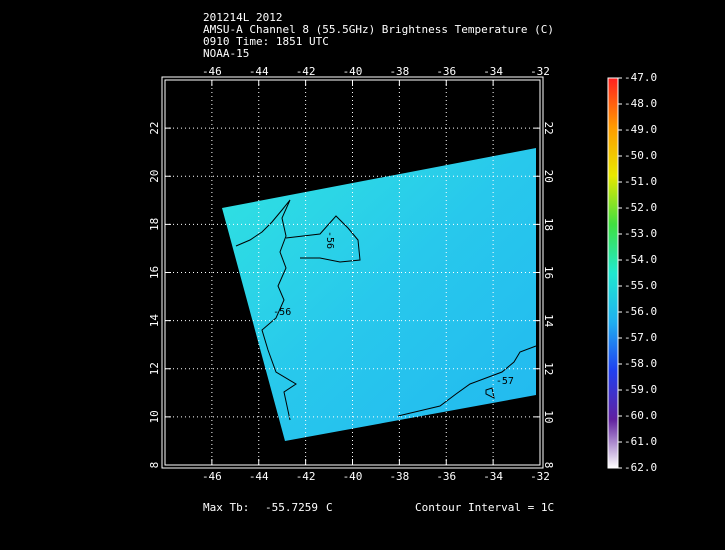 The height and width of the screenshot is (550, 725). Describe the element at coordinates (640, 181) in the screenshot. I see `colorbar-label: -51.0` at that location.